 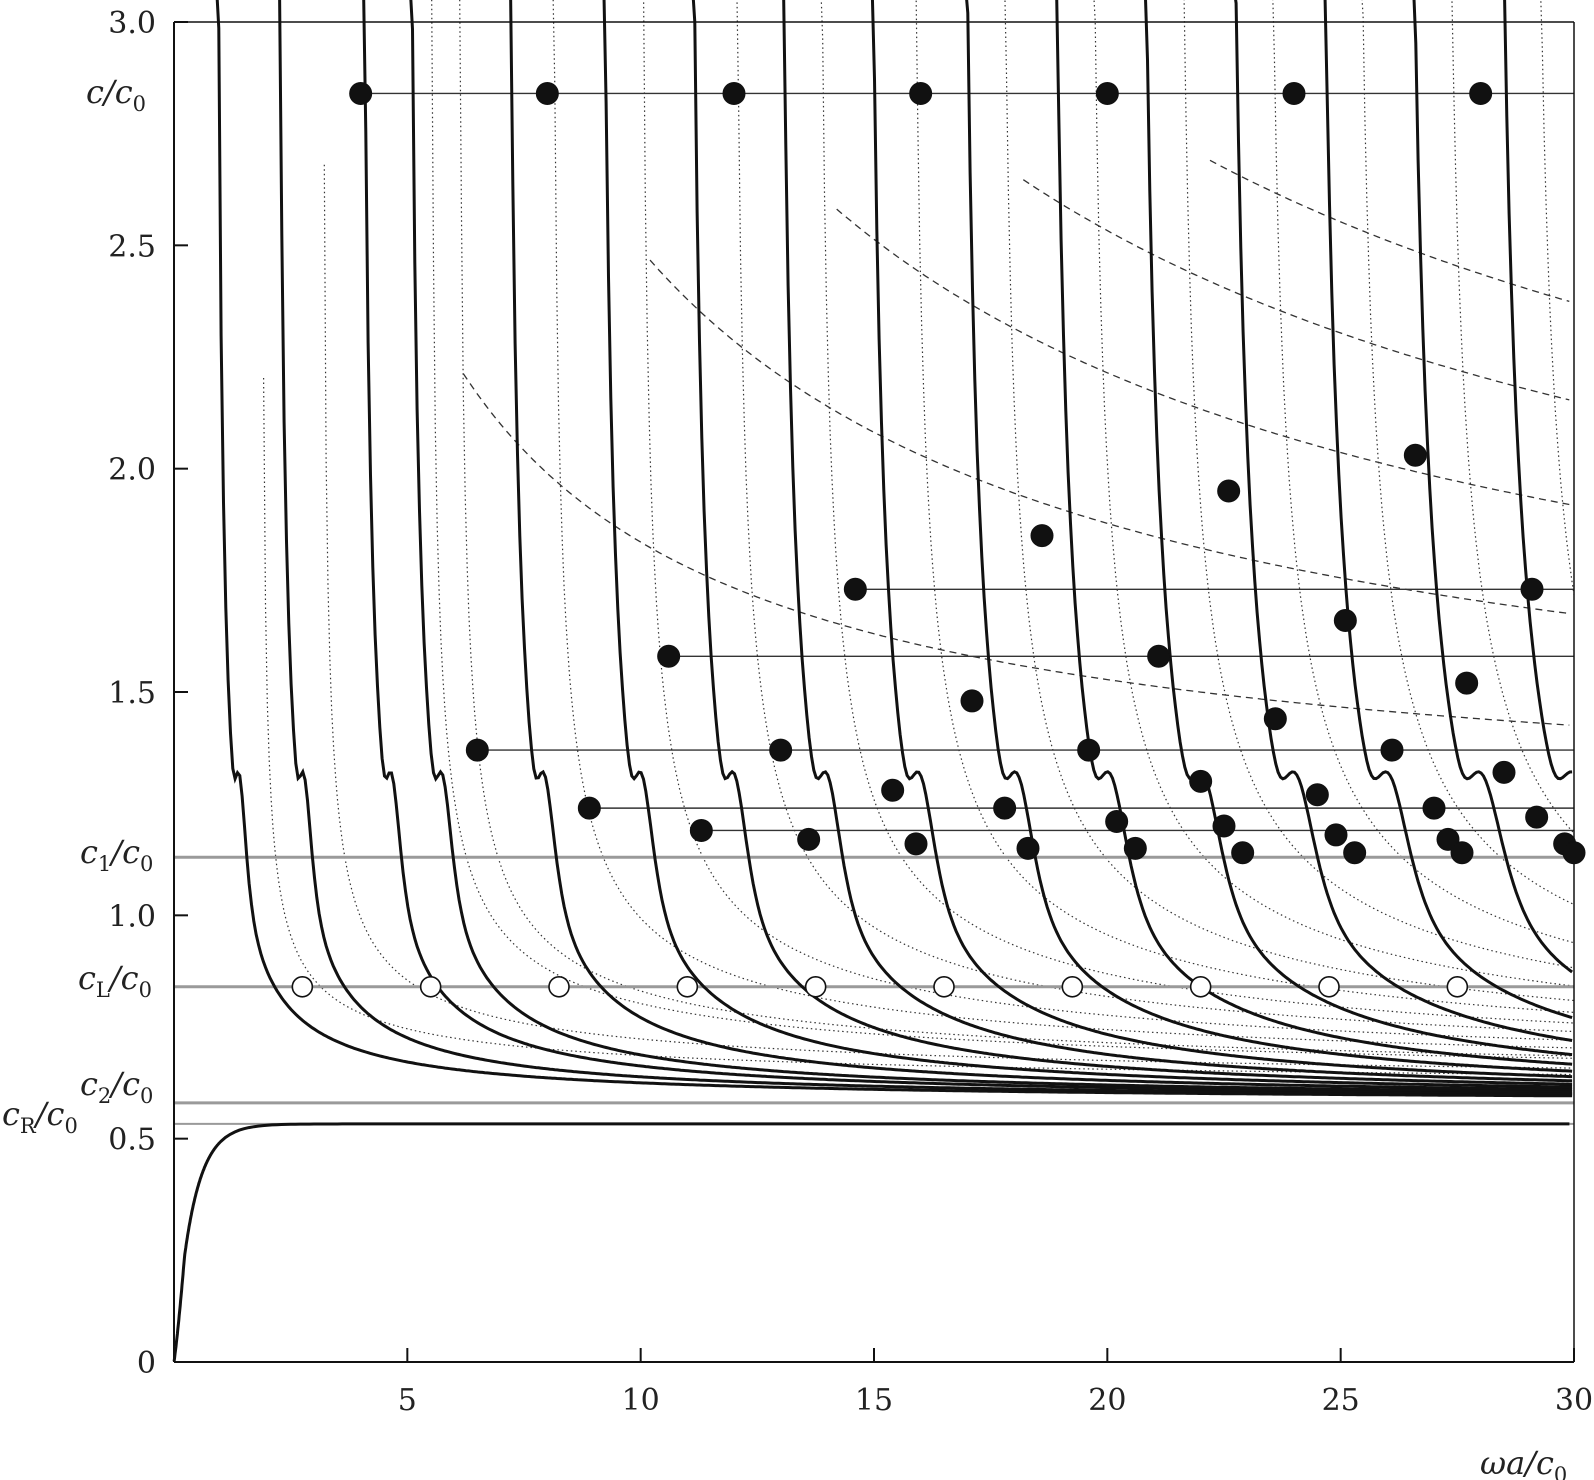 I want to click on x-tick-label: 25, so click(x=1341, y=1400).